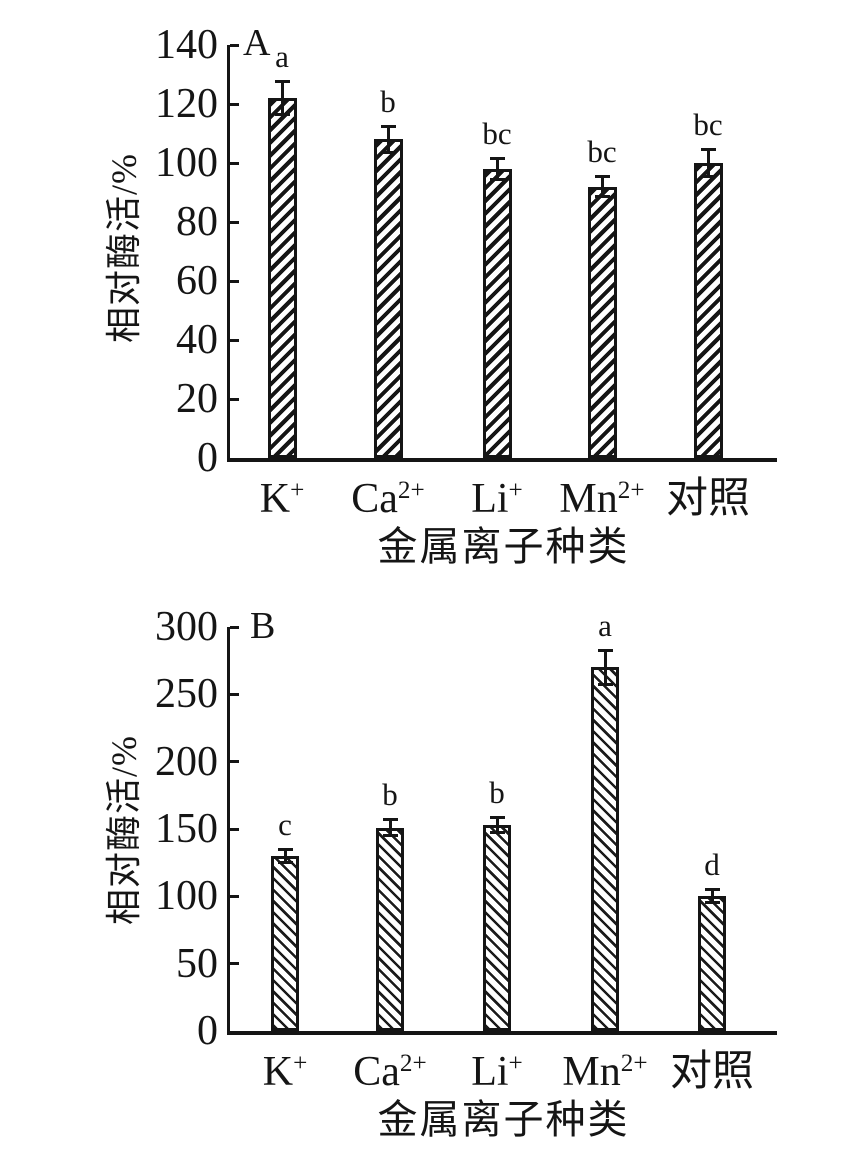 This screenshot has height=1164, width=863. I want to click on panel-a-y-tick-label: 80, so click(197, 222).